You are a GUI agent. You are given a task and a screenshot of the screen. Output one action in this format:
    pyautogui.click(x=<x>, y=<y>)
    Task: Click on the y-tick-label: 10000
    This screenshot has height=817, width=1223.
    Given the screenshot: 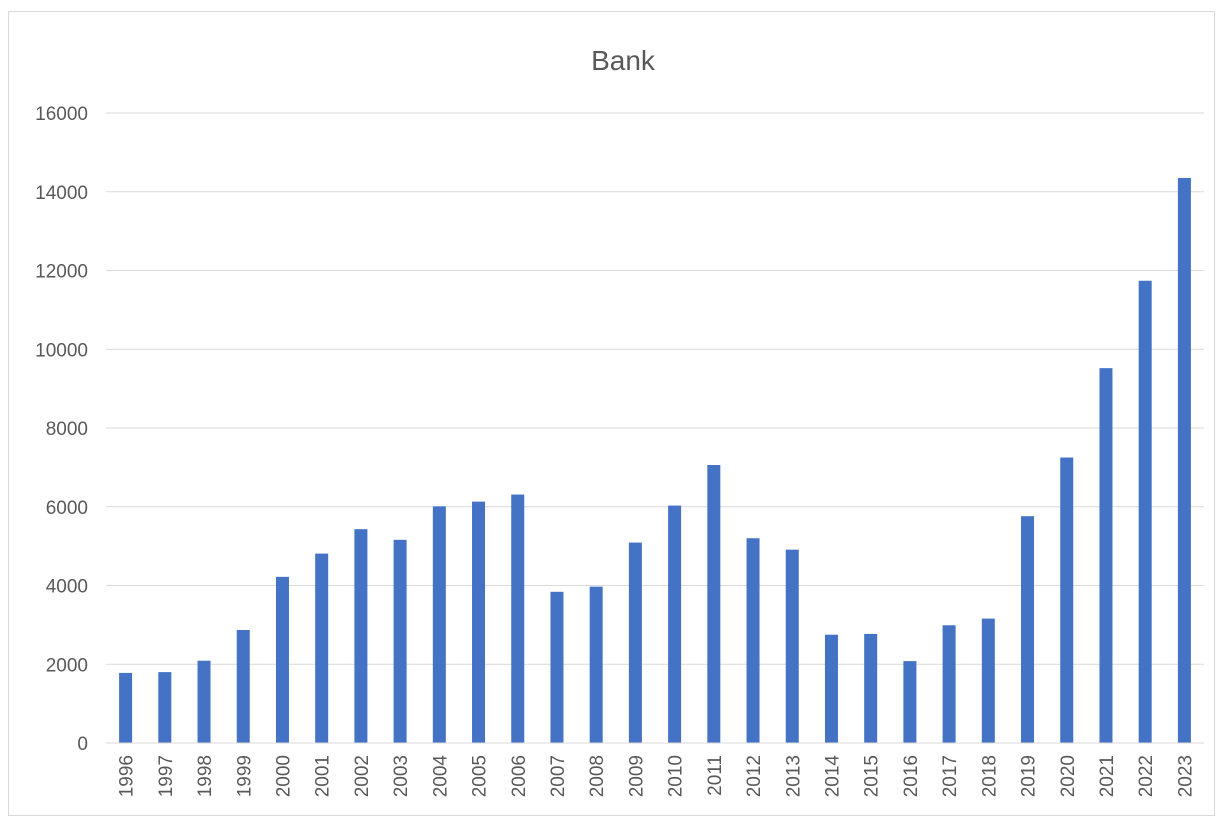 What is the action you would take?
    pyautogui.click(x=61, y=350)
    